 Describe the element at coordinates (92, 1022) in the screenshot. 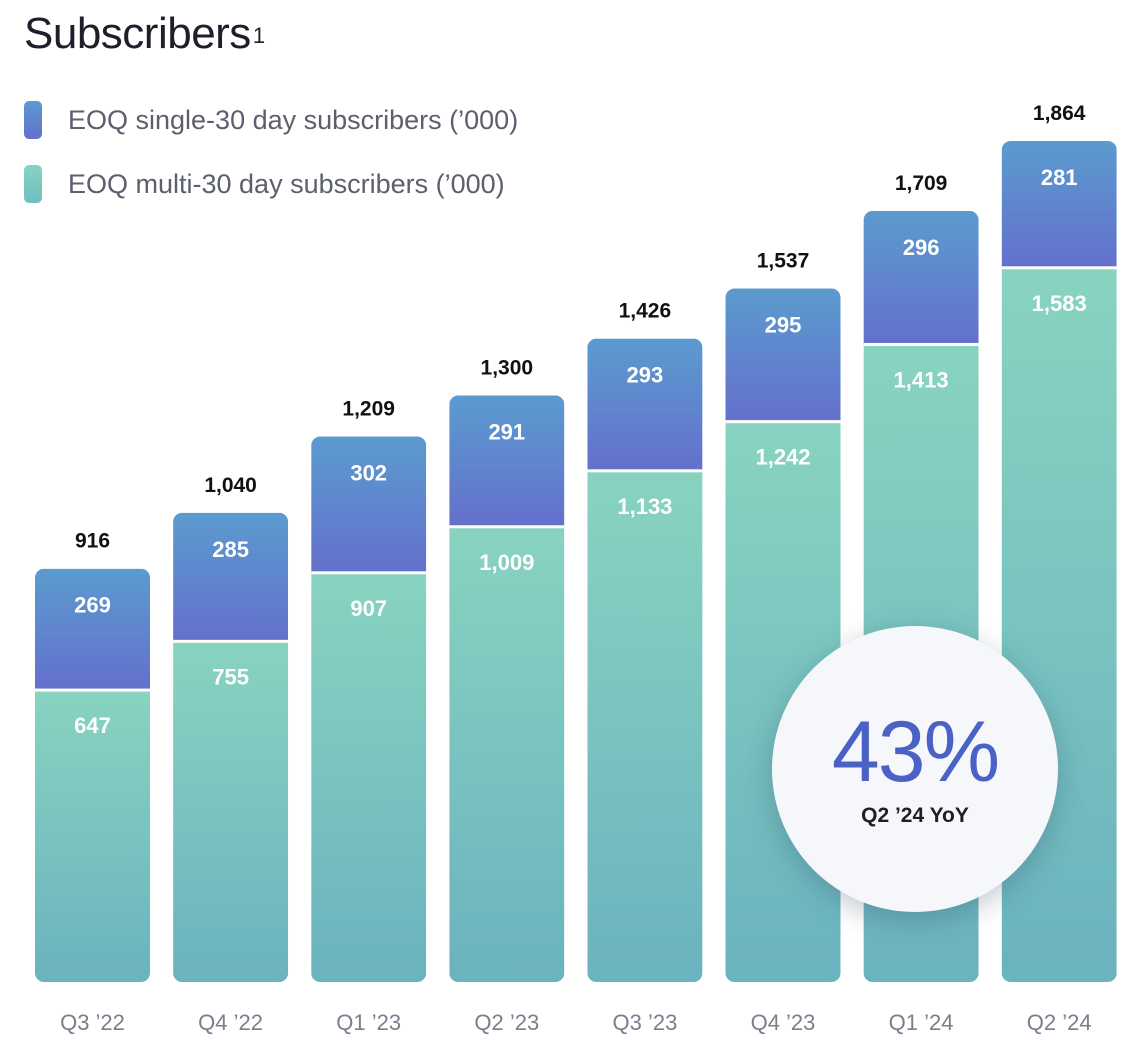

I see `x-tick-label: Q3 ’22` at that location.